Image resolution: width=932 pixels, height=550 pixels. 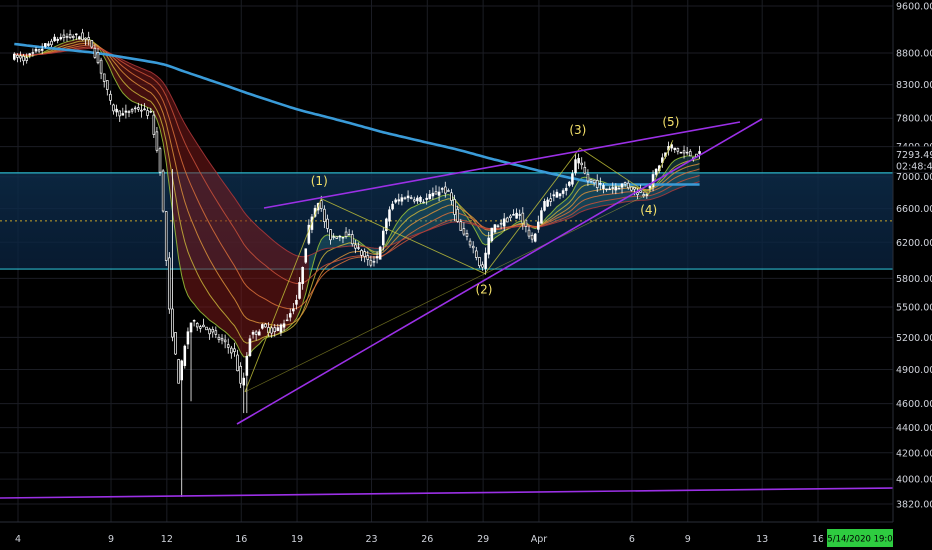 I want to click on y-tick-label: 8300.00, so click(x=914, y=85).